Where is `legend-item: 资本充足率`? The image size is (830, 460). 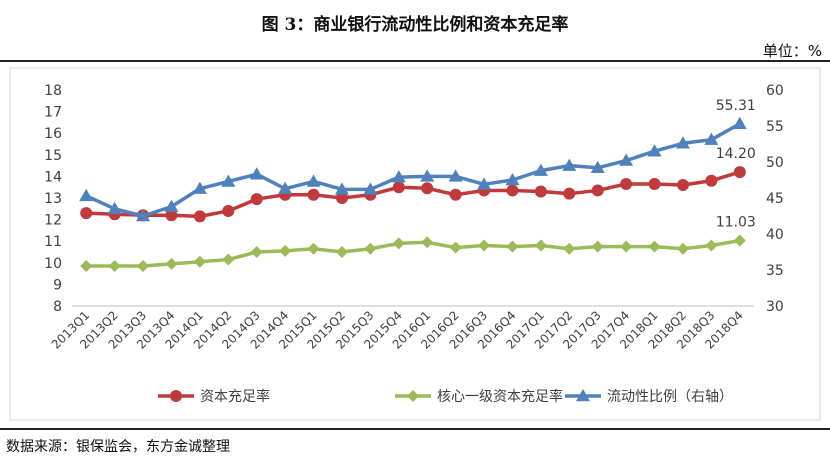 legend-item: 资本充足率 is located at coordinates (214, 396).